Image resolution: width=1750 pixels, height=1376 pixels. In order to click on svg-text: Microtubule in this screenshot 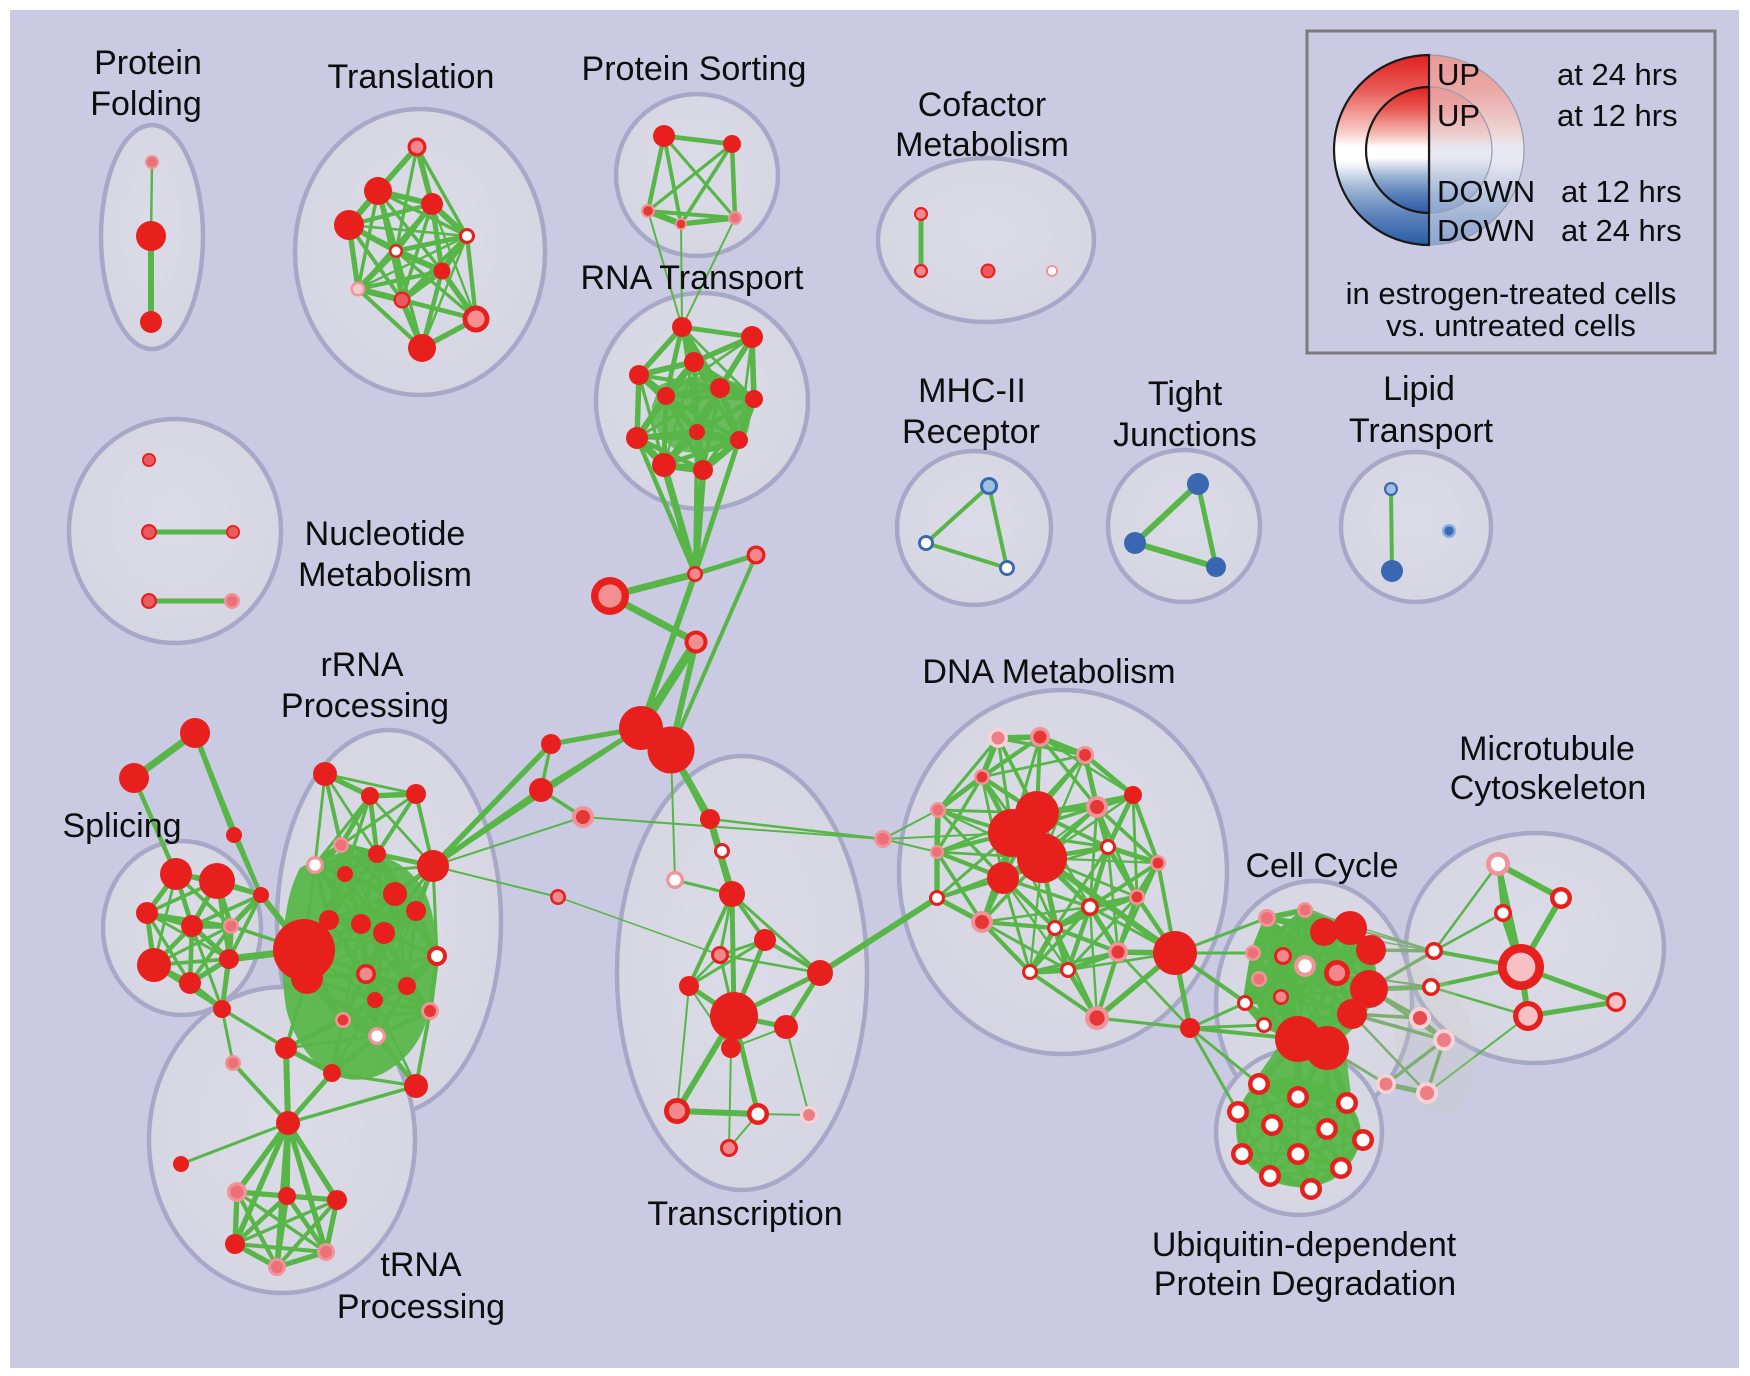, I will do `click(1547, 749)`.